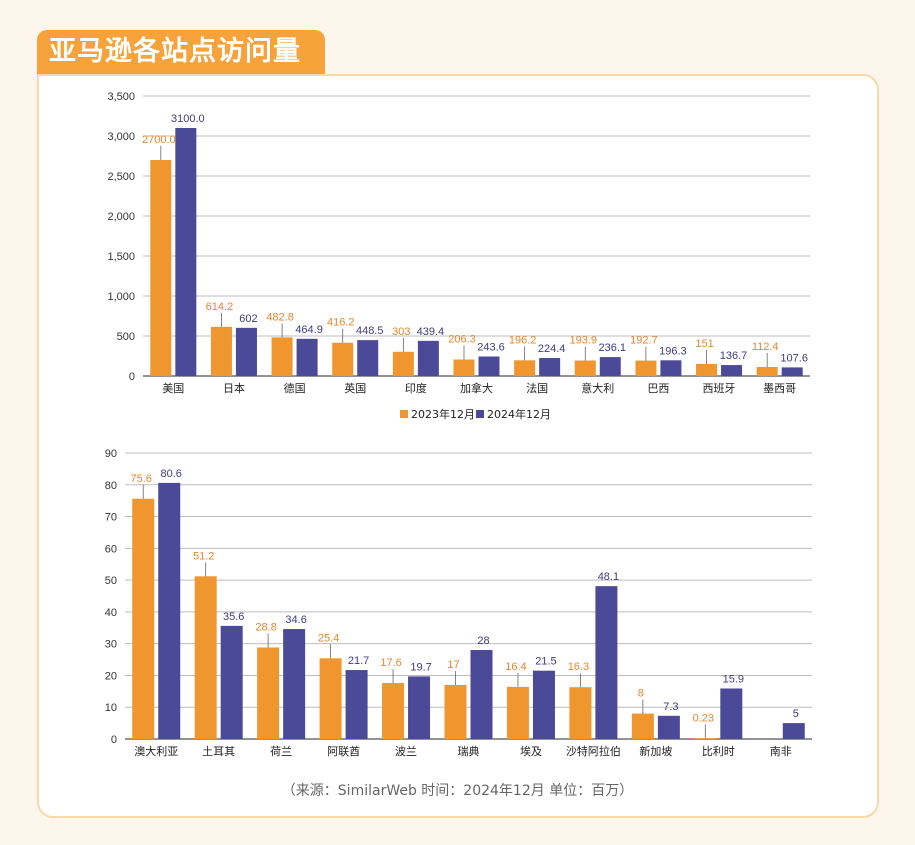  What do you see at coordinates (121, 137) in the screenshot?
I see `y-tick-label: 3,000` at bounding box center [121, 137].